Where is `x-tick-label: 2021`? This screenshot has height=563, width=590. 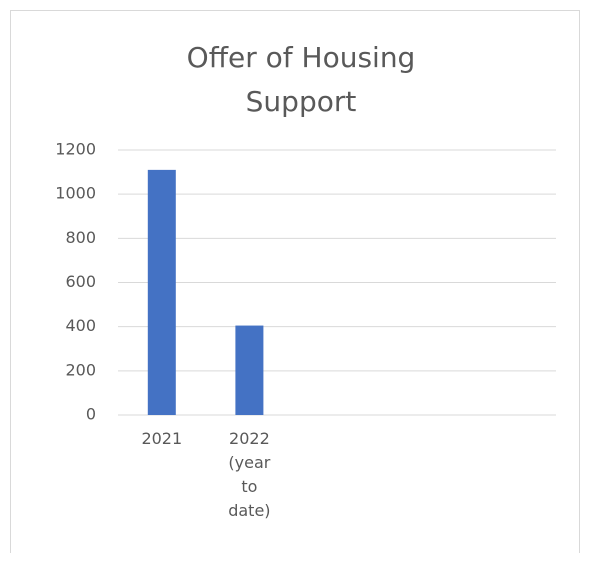
x-tick-label: 2021 is located at coordinates (162, 438).